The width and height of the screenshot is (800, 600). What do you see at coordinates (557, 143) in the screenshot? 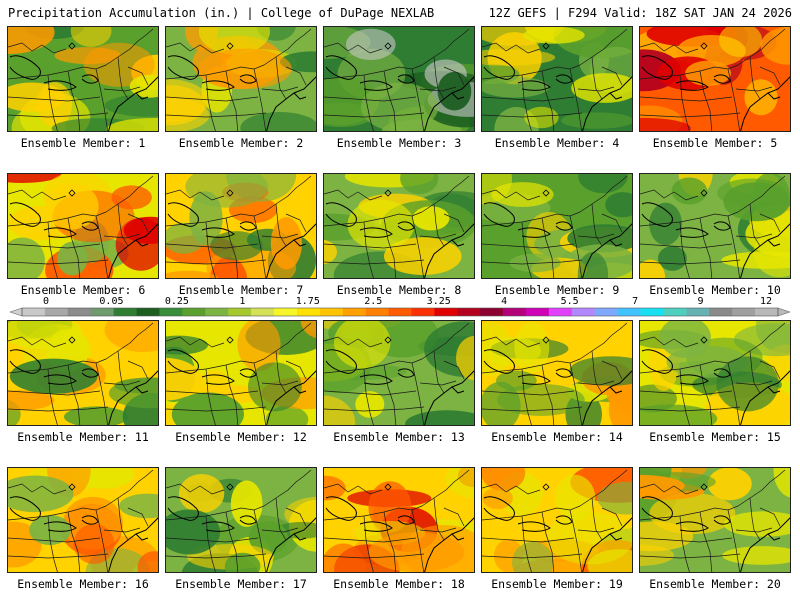
I see `member-label: Ensemble Member: 4` at bounding box center [557, 143].